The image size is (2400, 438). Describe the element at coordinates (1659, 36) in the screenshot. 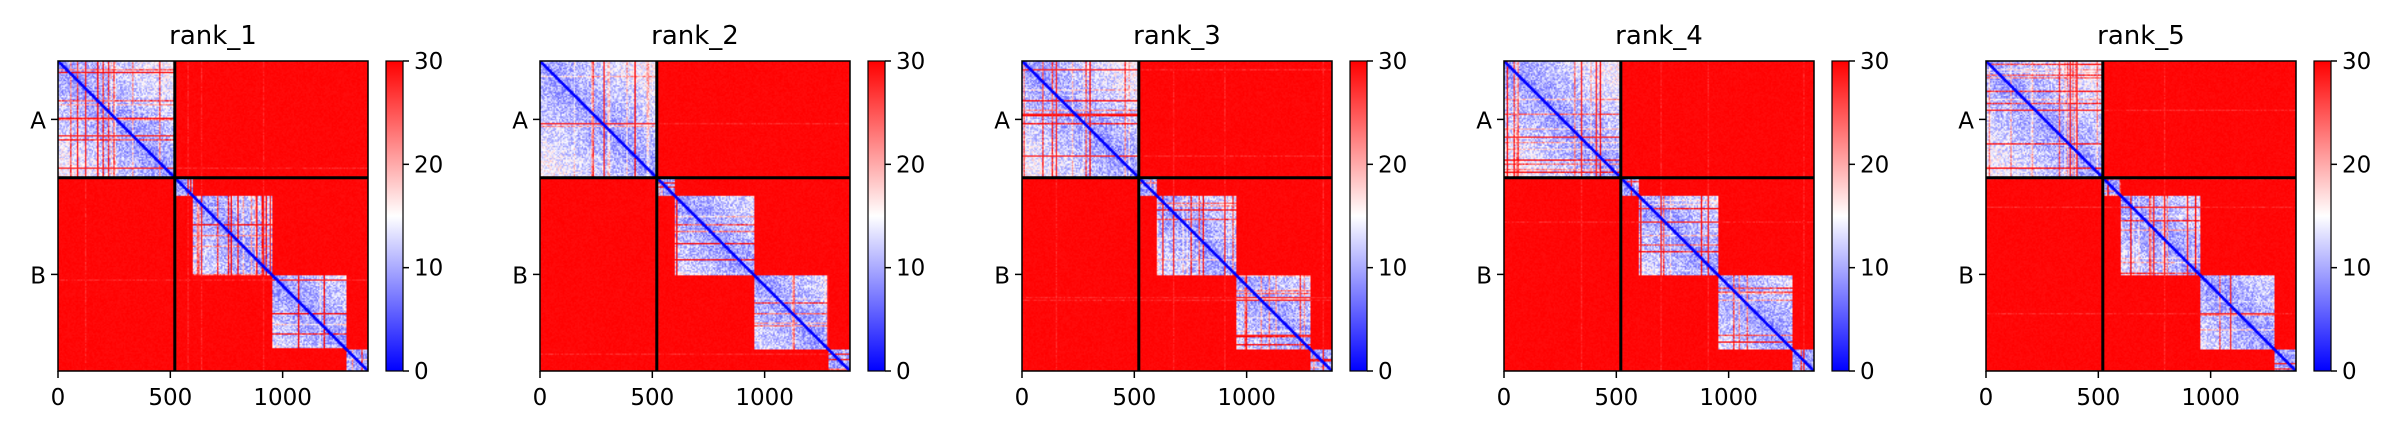

I see `panel-title: rank_4` at that location.